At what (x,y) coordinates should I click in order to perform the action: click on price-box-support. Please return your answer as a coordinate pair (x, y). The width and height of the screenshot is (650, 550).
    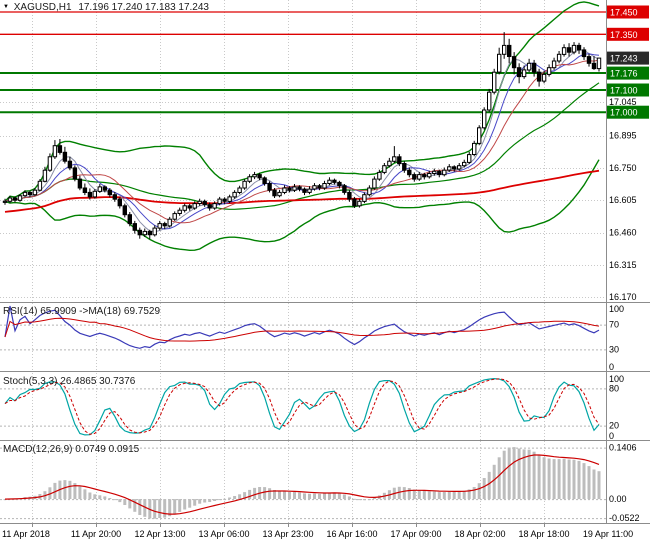
    Looking at the image, I should click on (628, 90).